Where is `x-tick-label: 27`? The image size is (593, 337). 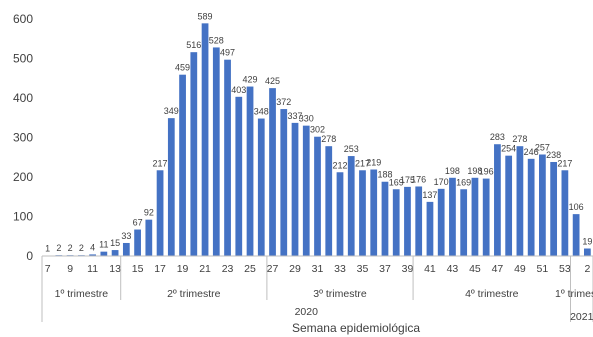 x-tick-label: 27 is located at coordinates (273, 269).